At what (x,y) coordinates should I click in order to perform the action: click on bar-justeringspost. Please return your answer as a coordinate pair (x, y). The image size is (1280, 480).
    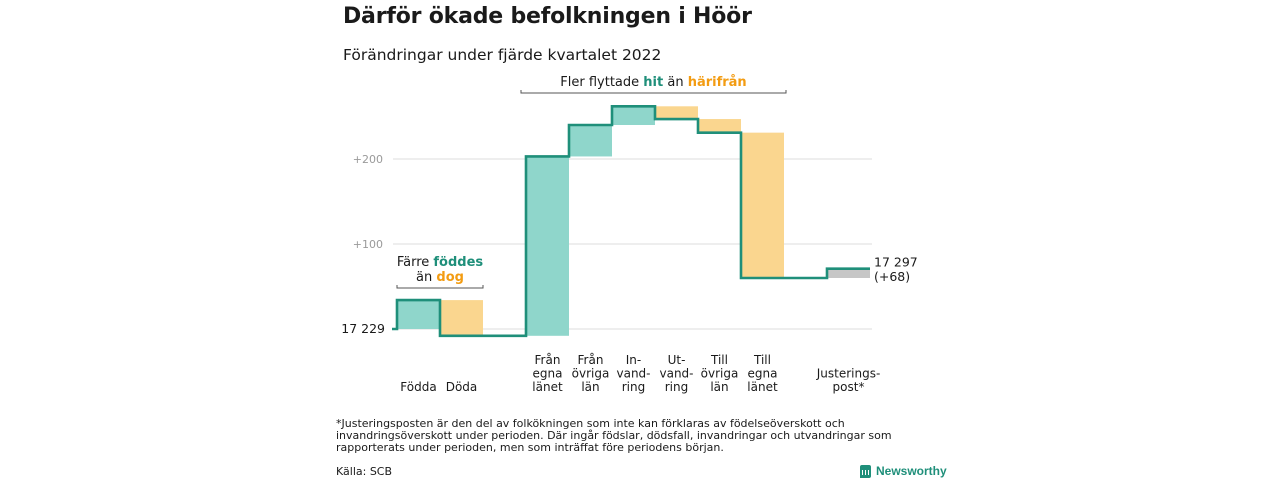
    Looking at the image, I should click on (848, 273).